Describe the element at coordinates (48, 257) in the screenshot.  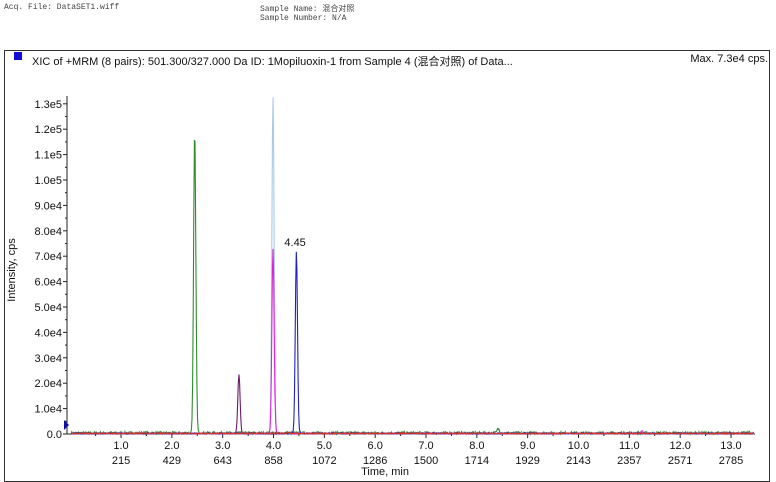
I see `y-tick-label: 7.0e4` at that location.